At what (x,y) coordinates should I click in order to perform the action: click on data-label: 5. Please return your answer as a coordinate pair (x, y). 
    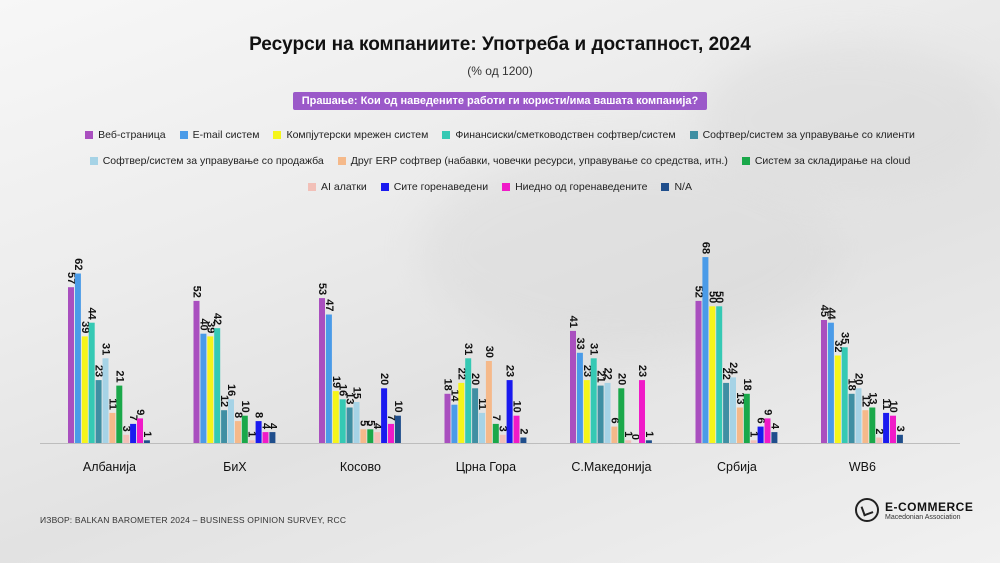
    Looking at the image, I should click on (363, 423).